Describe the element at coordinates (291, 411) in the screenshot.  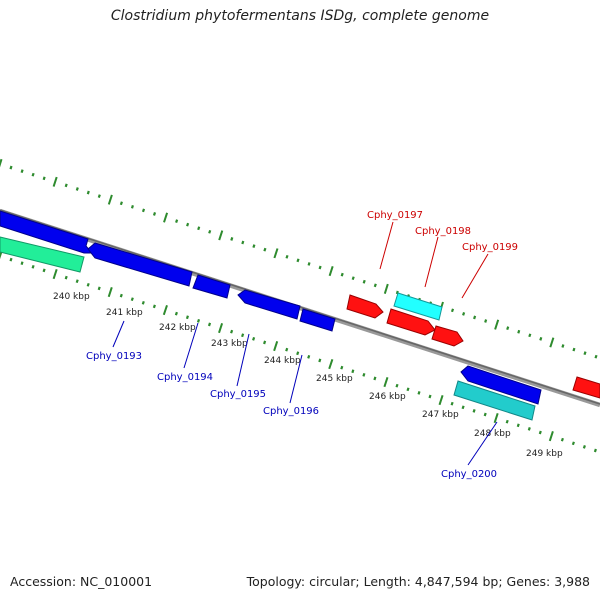
I see `gene-label-cphy-0196: Cphy_0196` at that location.